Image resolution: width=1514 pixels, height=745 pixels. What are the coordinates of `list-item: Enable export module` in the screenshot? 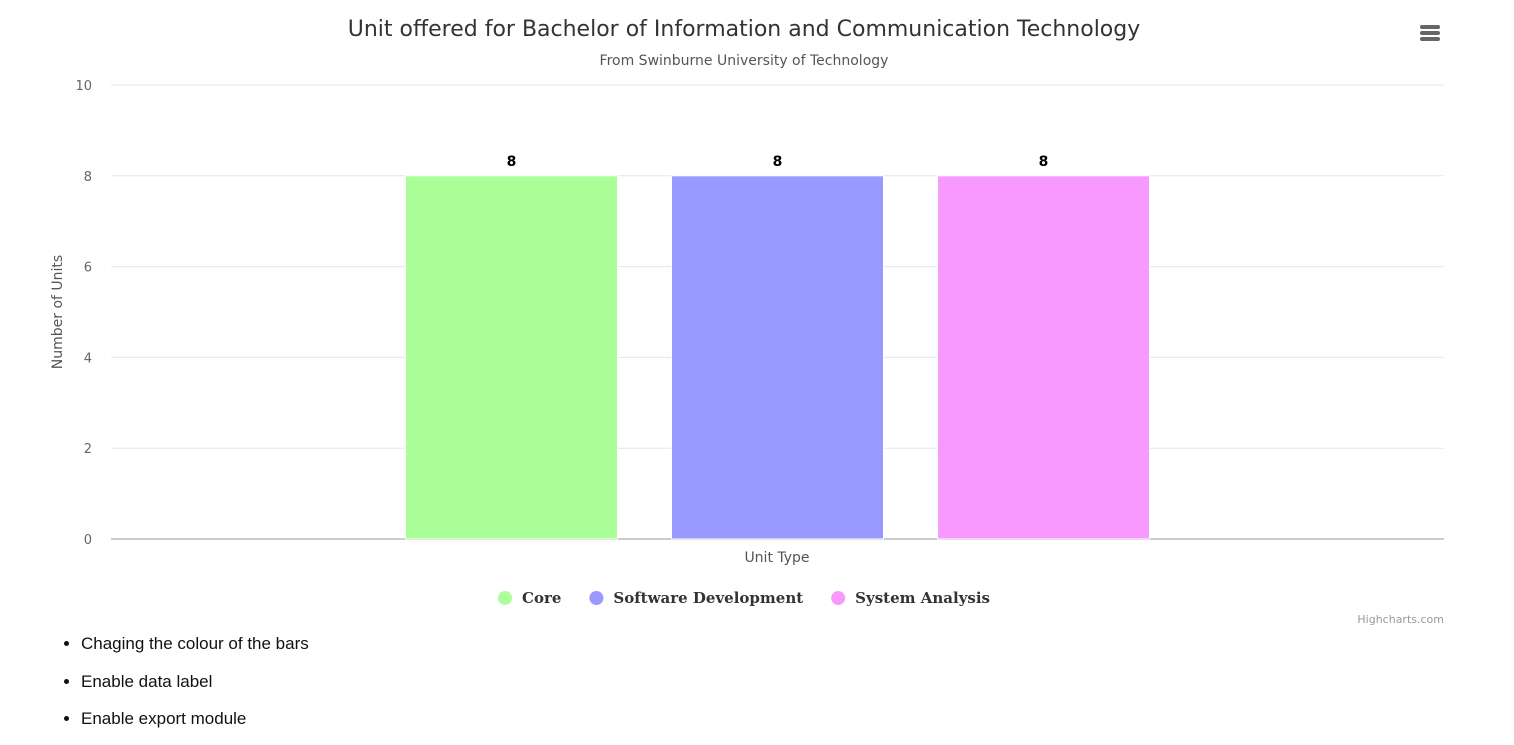 It's located at (195, 726).